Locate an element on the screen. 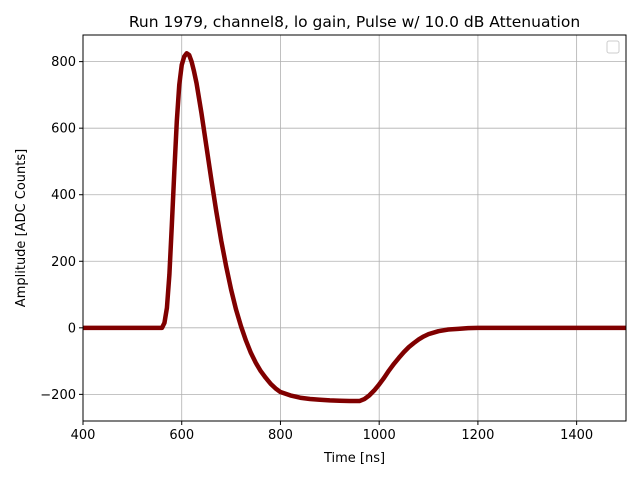 The image size is (640, 480). legend-box is located at coordinates (613, 47).